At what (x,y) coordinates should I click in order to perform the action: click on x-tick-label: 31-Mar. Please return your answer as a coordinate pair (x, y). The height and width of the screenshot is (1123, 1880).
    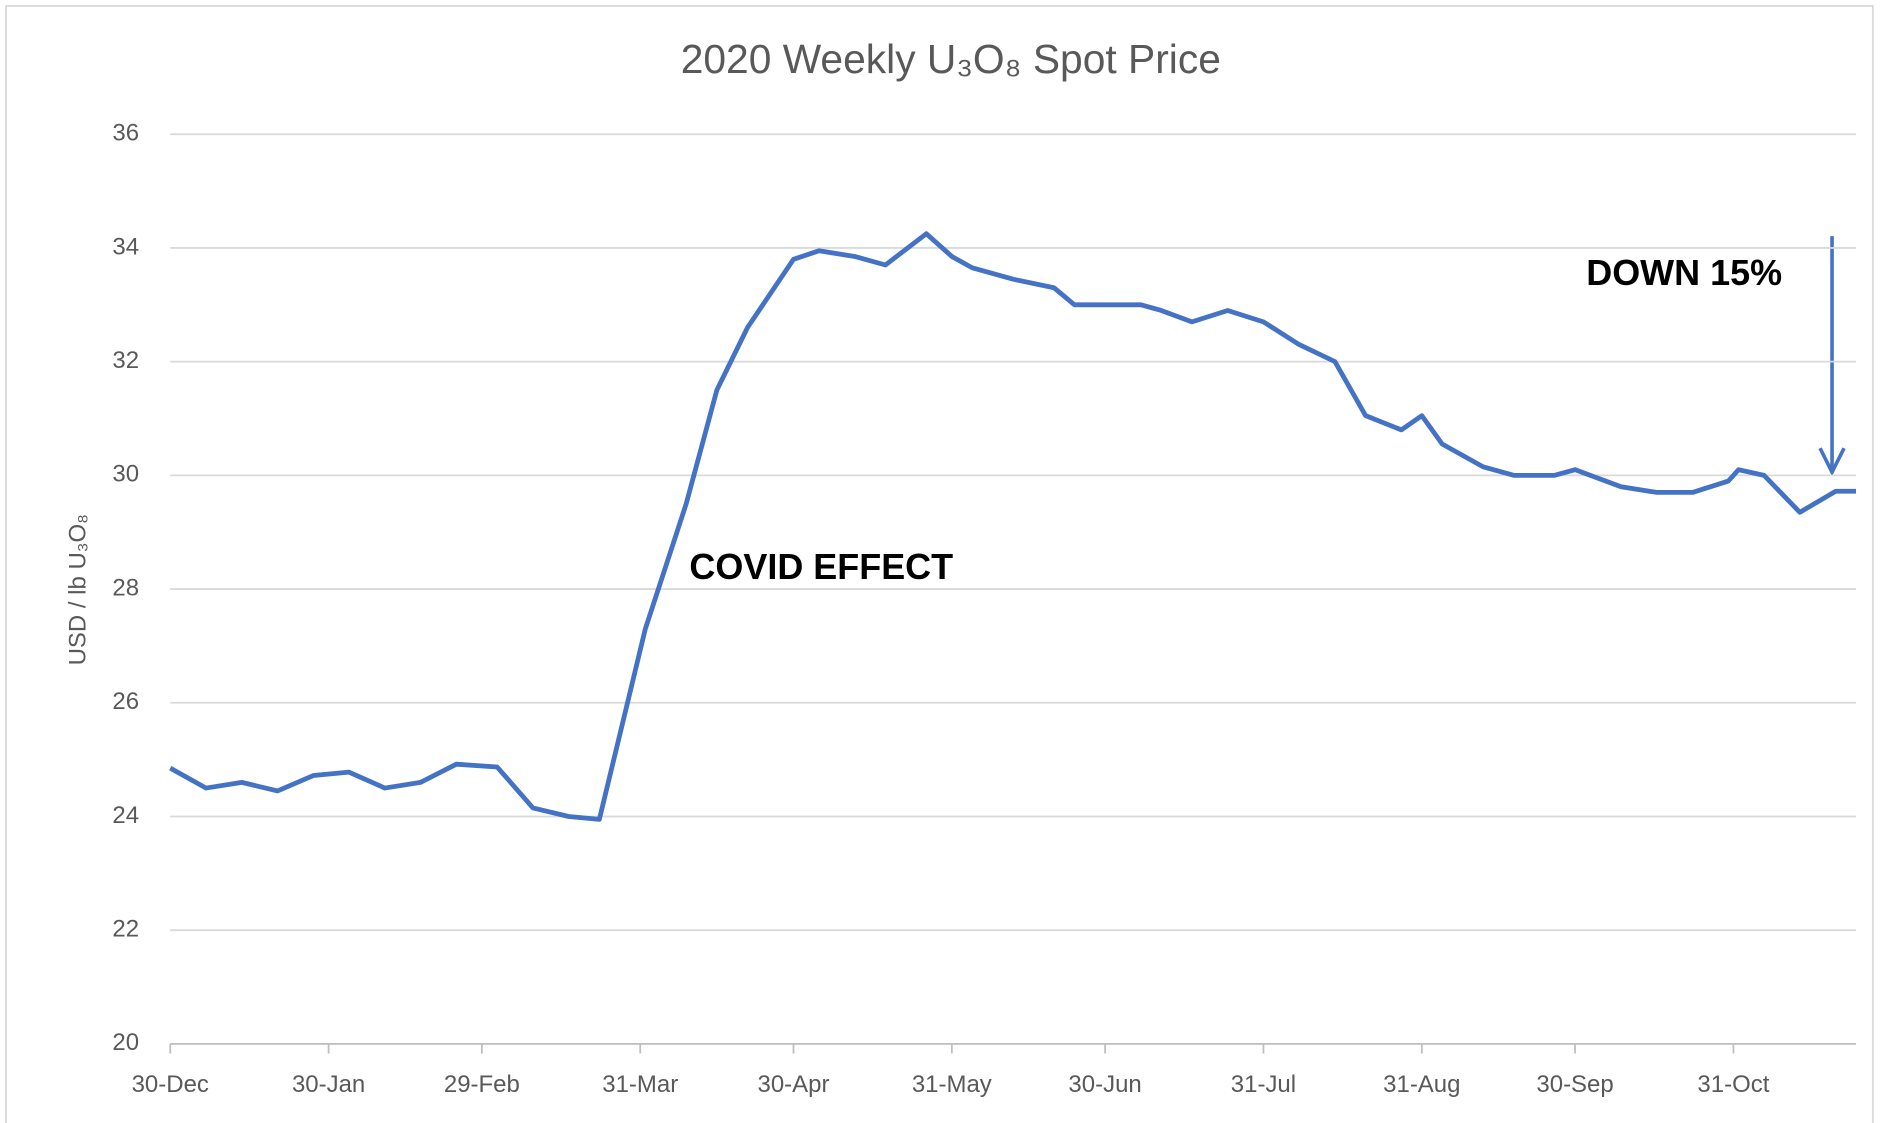
    Looking at the image, I should click on (640, 1084).